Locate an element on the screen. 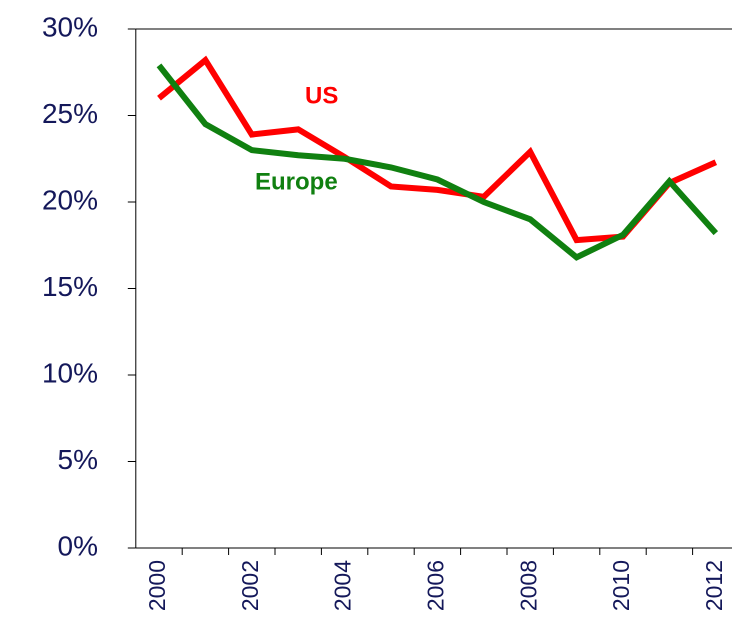 The height and width of the screenshot is (640, 732). x-tick-label: 2008 is located at coordinates (528, 585).